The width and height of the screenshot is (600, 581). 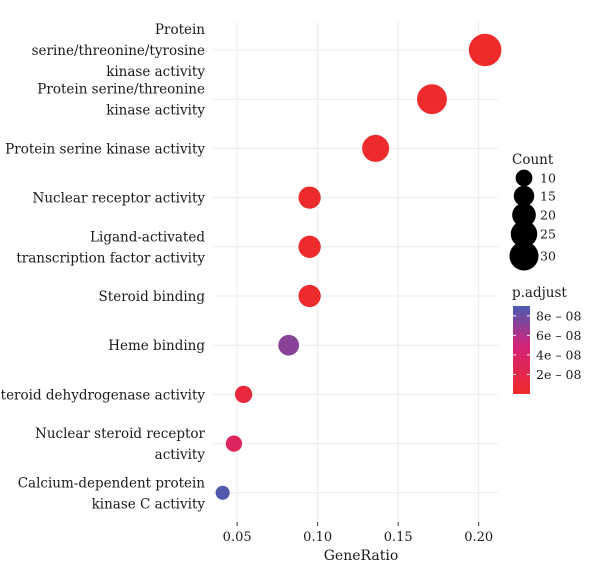 What do you see at coordinates (521, 350) in the screenshot?
I see `p-adjust-colorbar` at bounding box center [521, 350].